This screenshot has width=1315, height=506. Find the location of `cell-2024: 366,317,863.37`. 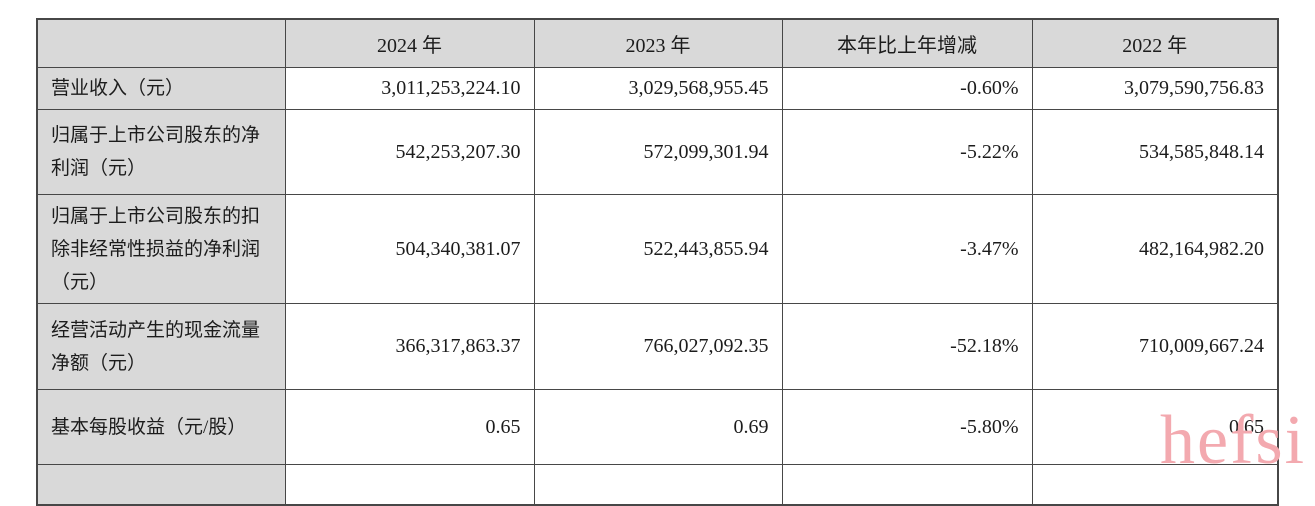

cell-2024: 366,317,863.37 is located at coordinates (409, 346).